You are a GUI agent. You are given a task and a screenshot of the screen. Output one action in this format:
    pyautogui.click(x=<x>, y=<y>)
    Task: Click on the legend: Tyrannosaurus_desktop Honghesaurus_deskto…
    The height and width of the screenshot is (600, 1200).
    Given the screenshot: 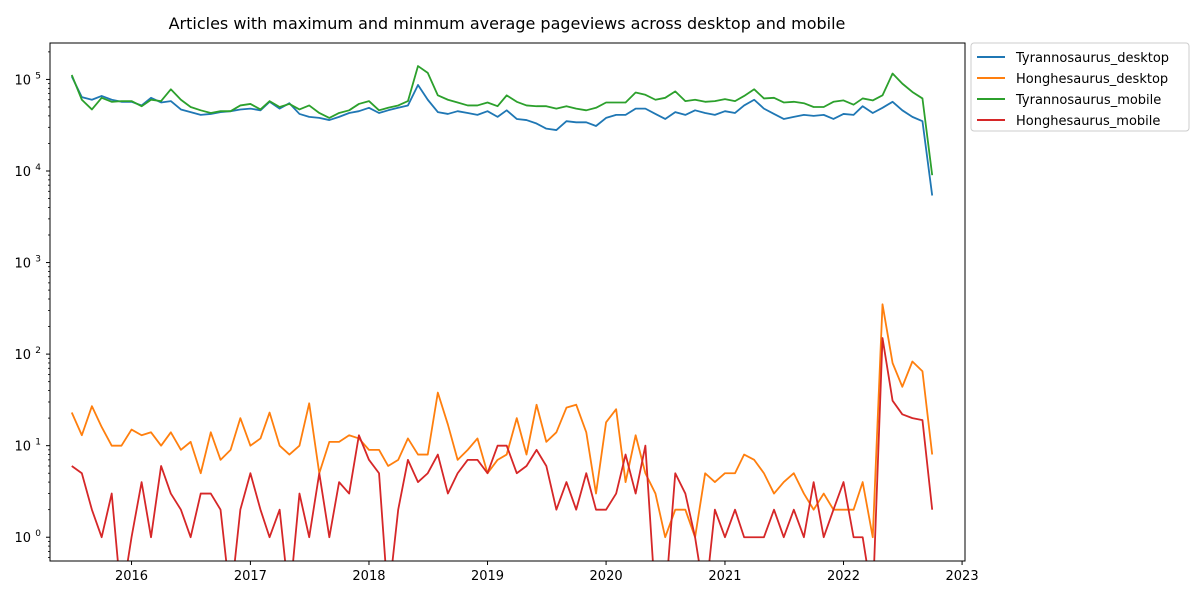 What is the action you would take?
    pyautogui.click(x=1080, y=87)
    